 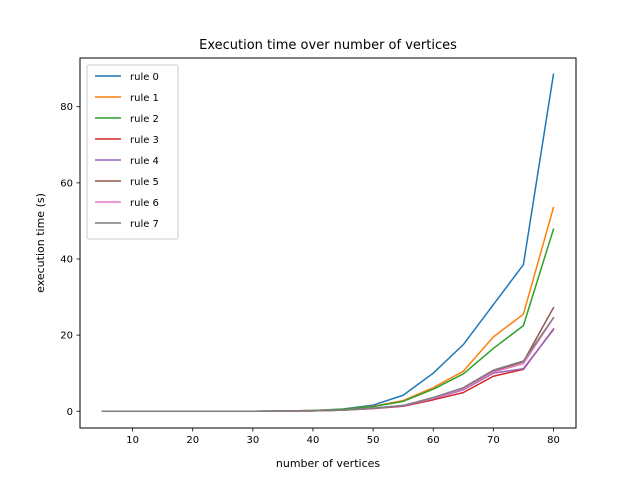 What do you see at coordinates (144, 161) in the screenshot?
I see `legend-label: rule 4` at bounding box center [144, 161].